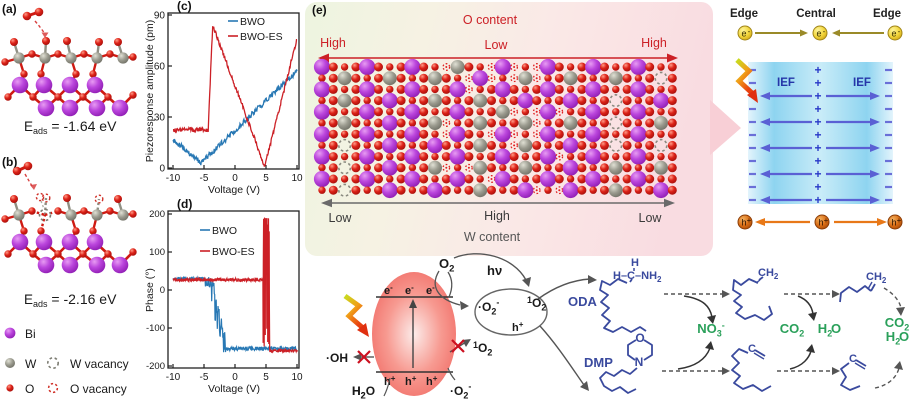 The width and height of the screenshot is (911, 406). I want to click on svg-text: O content, so click(490, 20).